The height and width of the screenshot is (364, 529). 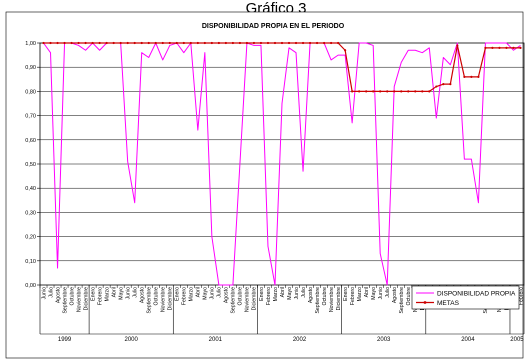 I want to click on year-label: 2003, so click(x=384, y=340).